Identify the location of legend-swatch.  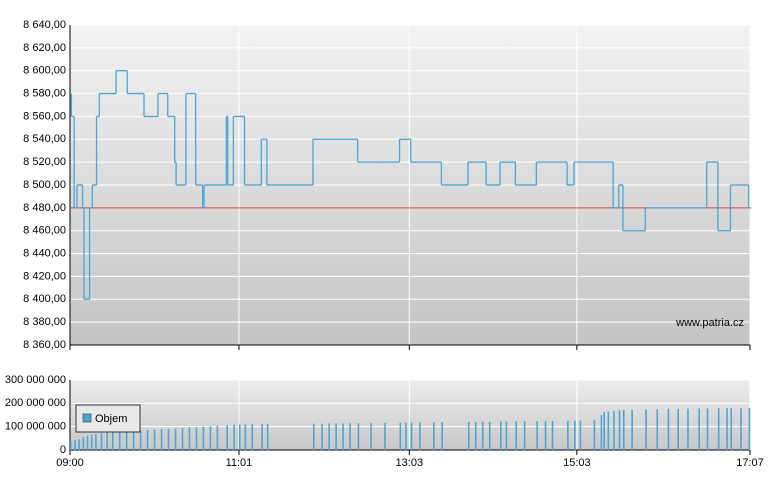
(87, 418).